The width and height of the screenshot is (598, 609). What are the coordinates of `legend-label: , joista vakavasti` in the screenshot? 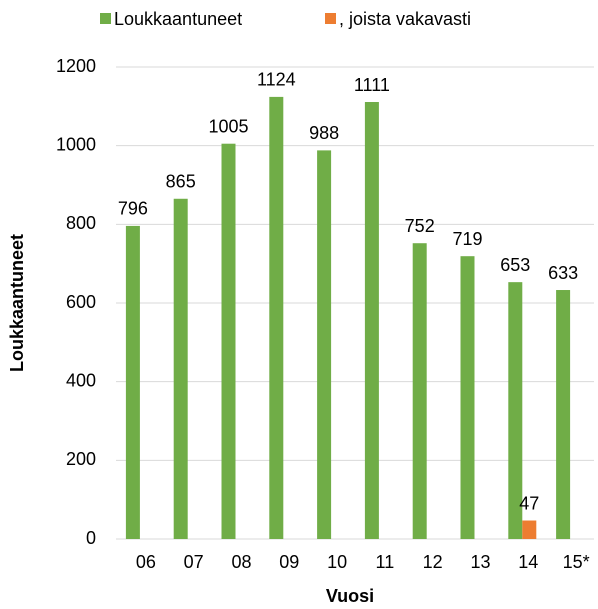 It's located at (405, 19).